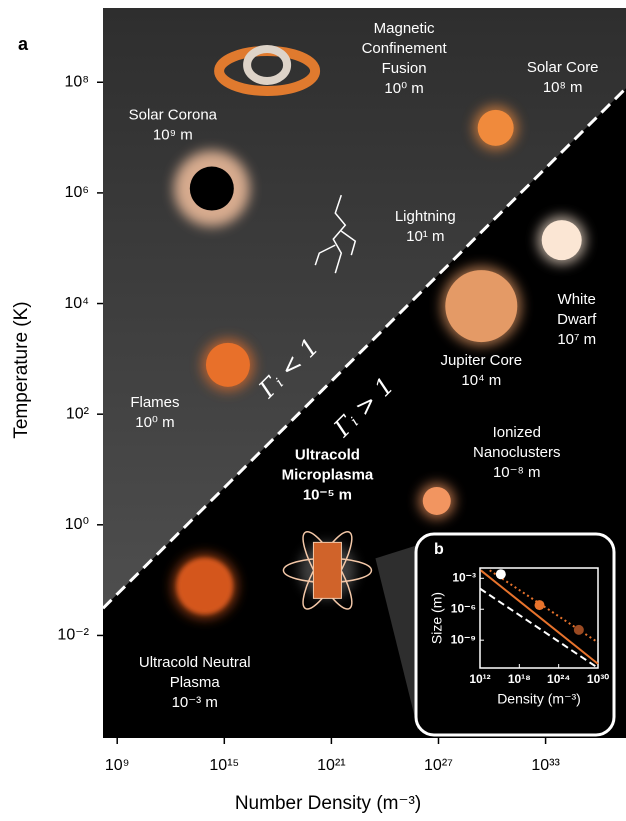 The width and height of the screenshot is (626, 821). Describe the element at coordinates (117, 765) in the screenshot. I see `x-tick-label: 10⁹` at that location.